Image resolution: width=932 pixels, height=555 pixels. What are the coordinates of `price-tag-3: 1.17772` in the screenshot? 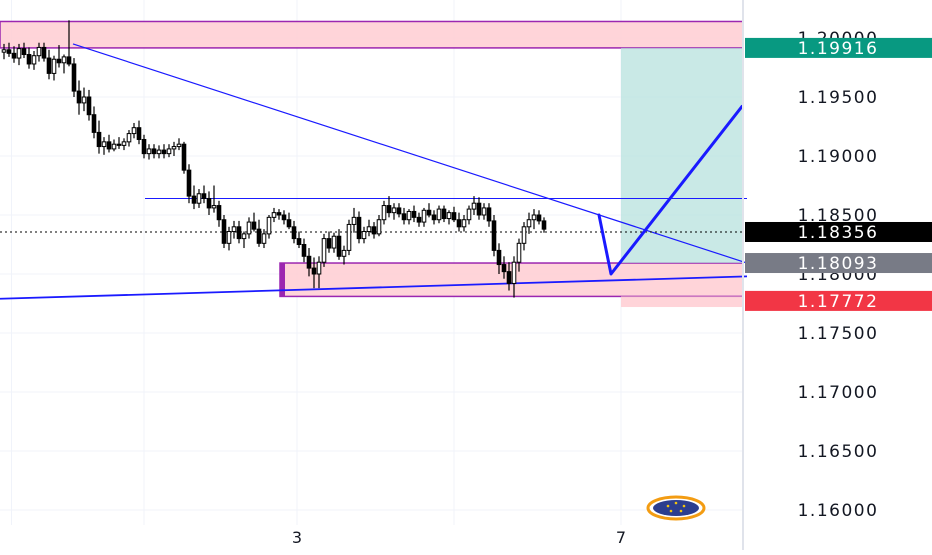 It's located at (838, 301).